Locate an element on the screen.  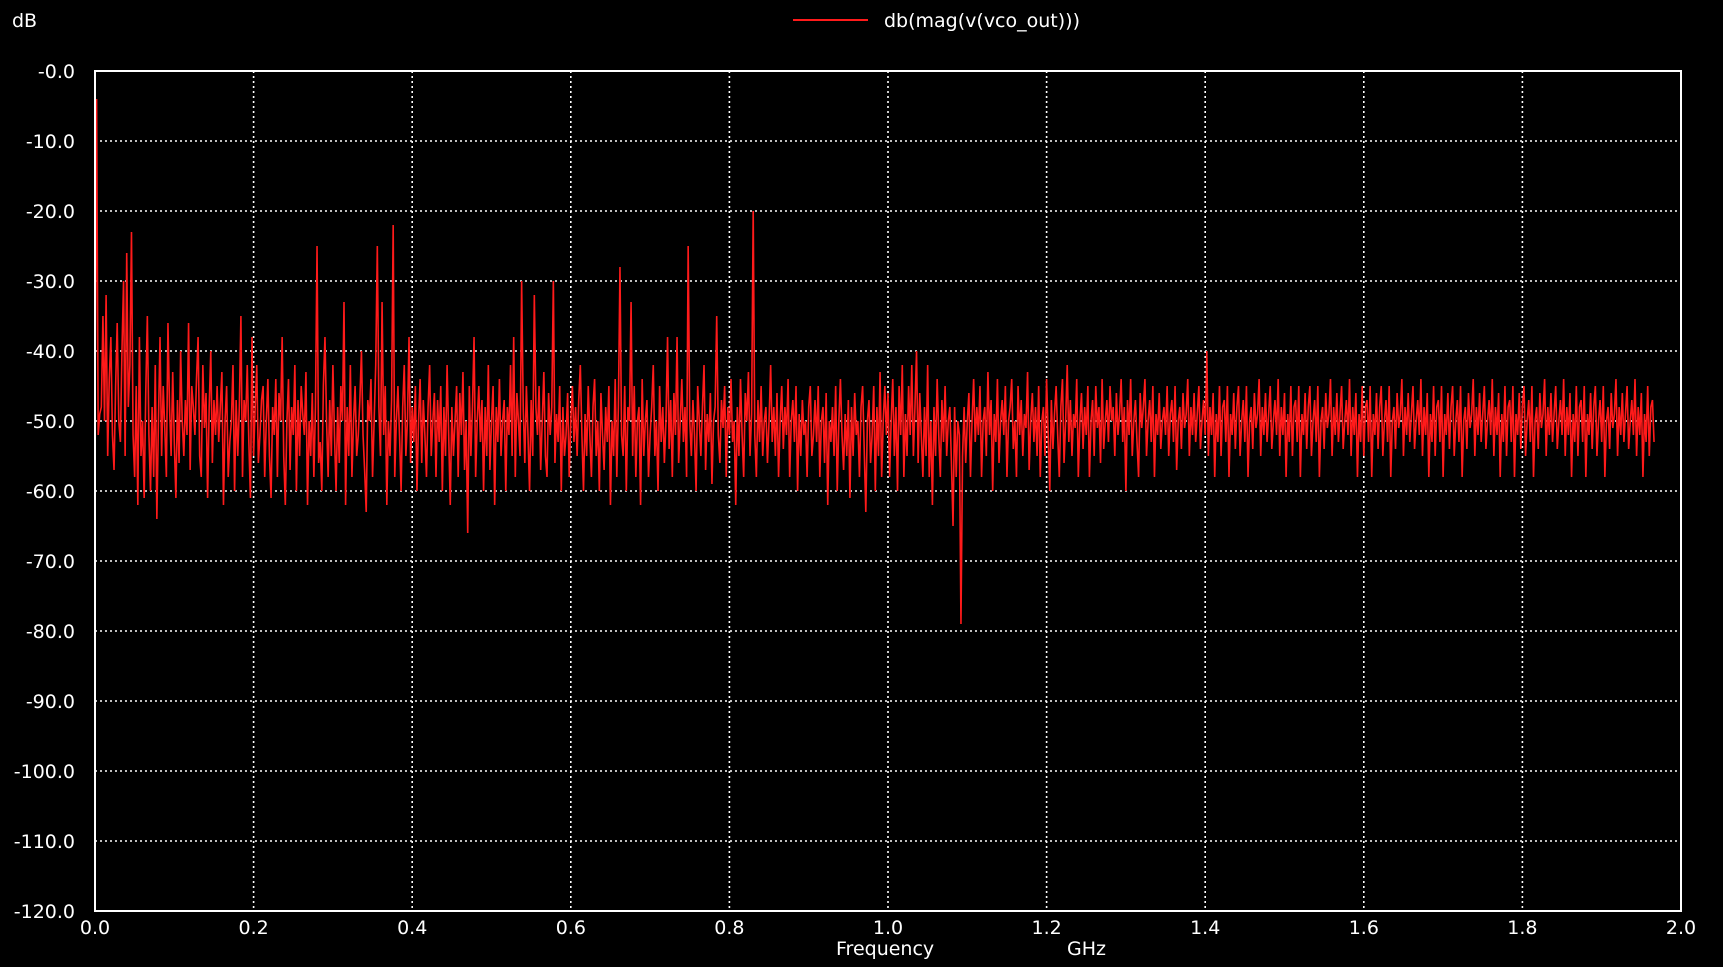
x-tick-label: 2.0 is located at coordinates (1681, 928).